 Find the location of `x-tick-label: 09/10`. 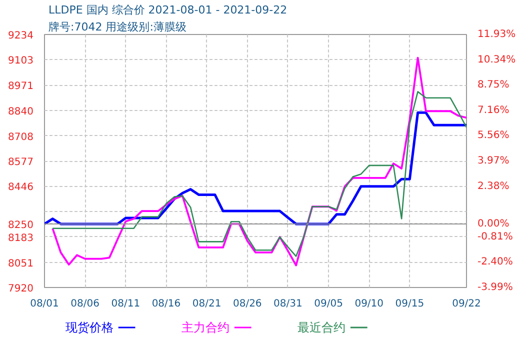

x-tick-label: 09/10 is located at coordinates (369, 304).